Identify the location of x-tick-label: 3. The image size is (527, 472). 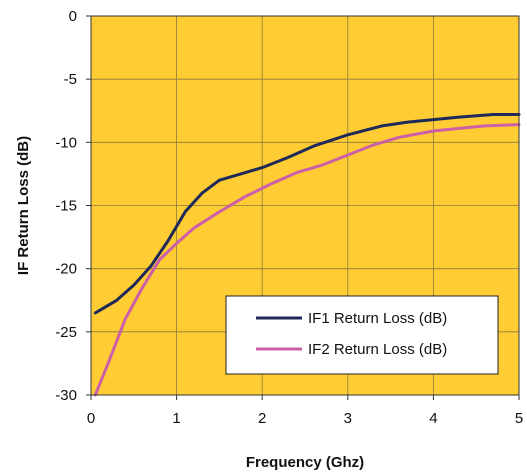
(348, 418).